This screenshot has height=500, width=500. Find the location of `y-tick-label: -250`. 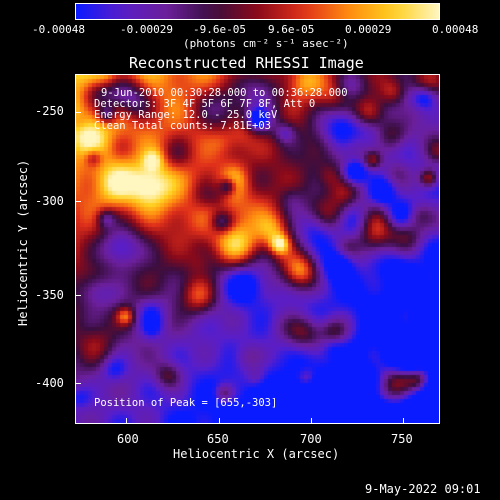

y-tick-label: -250 is located at coordinates (49, 111).